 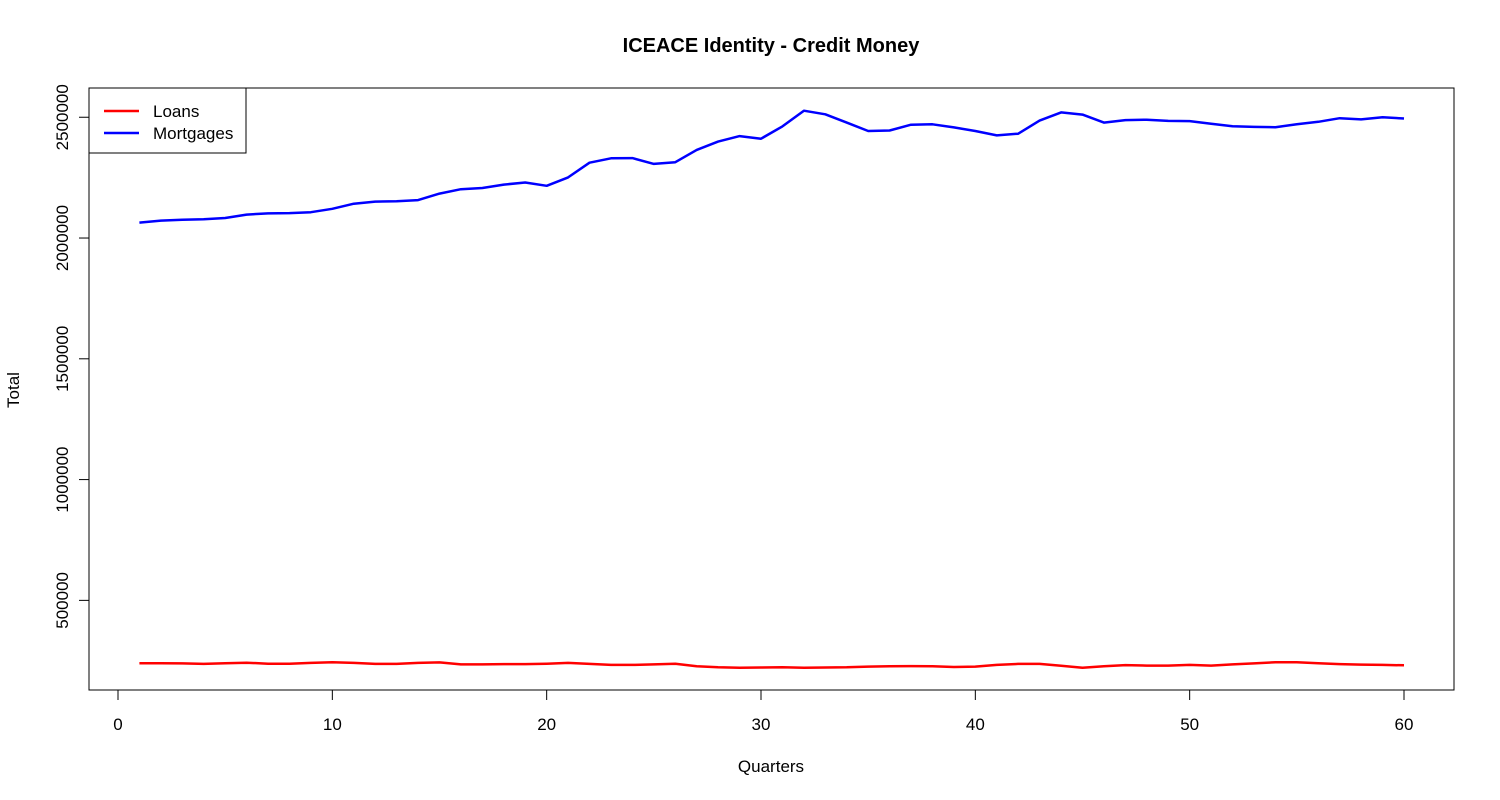 I want to click on x-tick-label: 40, so click(x=975, y=724).